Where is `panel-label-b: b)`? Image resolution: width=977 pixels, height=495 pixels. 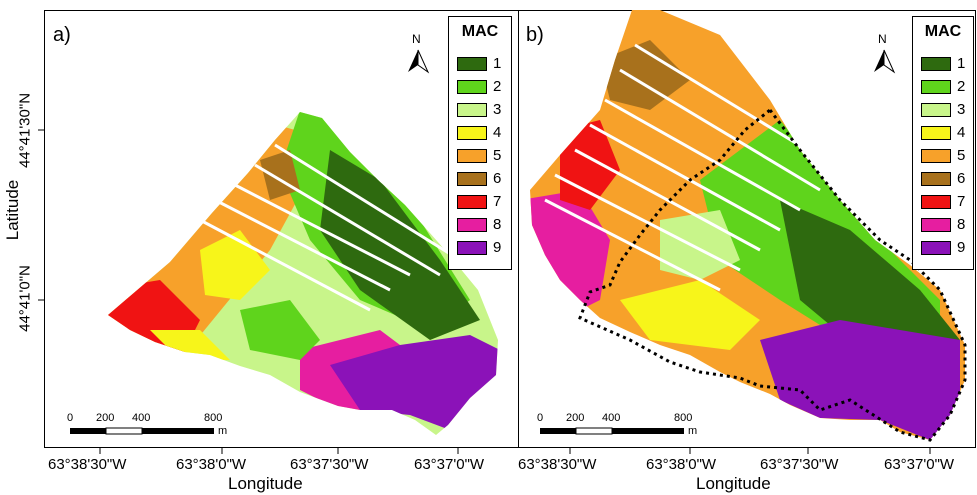 panel-label-b: b) is located at coordinates (535, 35).